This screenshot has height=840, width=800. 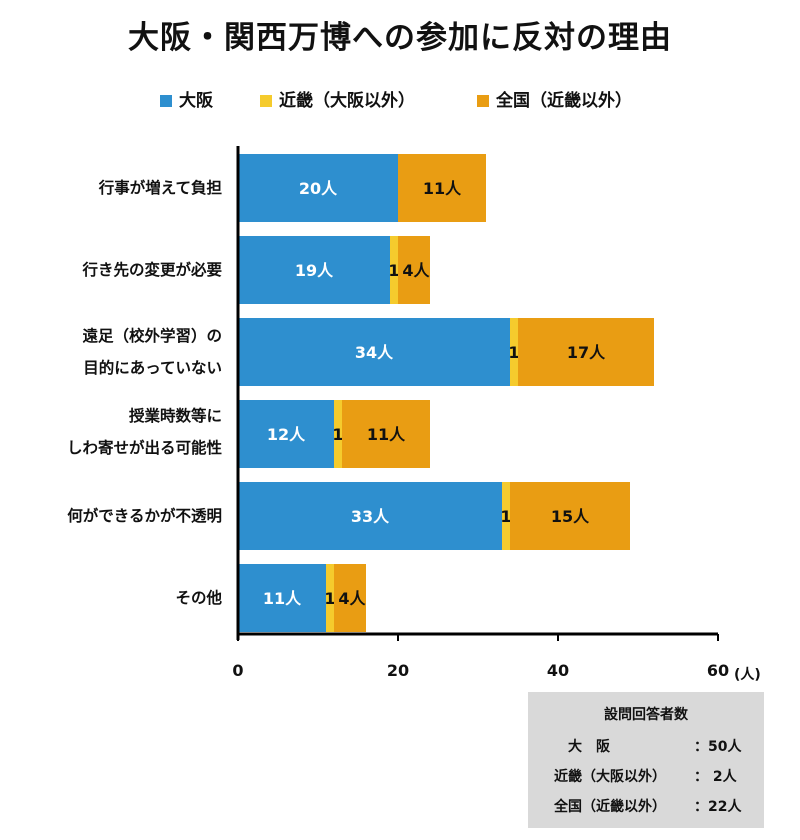 I want to click on legend-swatch-national, so click(x=483, y=101).